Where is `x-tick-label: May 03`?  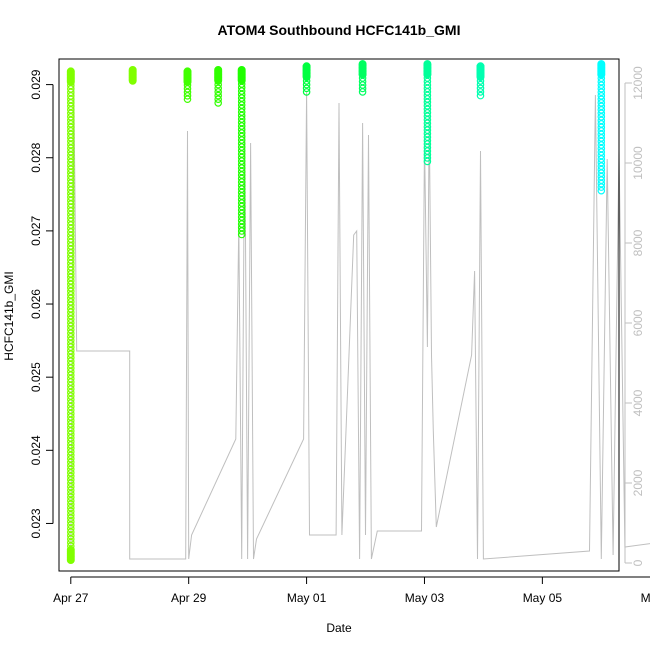 x-tick-label: May 03 is located at coordinates (425, 598).